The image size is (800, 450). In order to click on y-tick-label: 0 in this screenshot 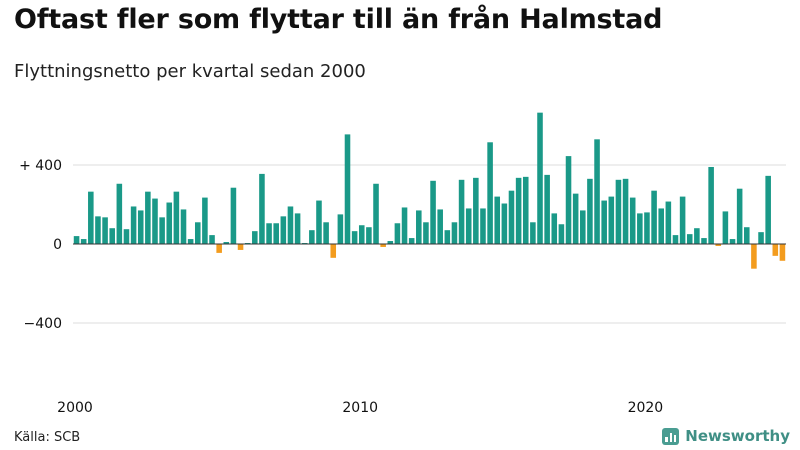, I will do `click(57, 245)`.